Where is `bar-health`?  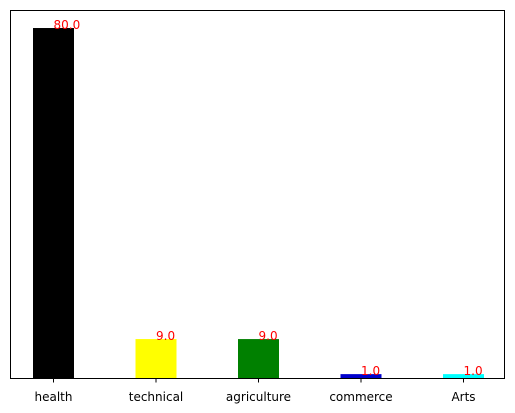
bar-health is located at coordinates (53, 203).